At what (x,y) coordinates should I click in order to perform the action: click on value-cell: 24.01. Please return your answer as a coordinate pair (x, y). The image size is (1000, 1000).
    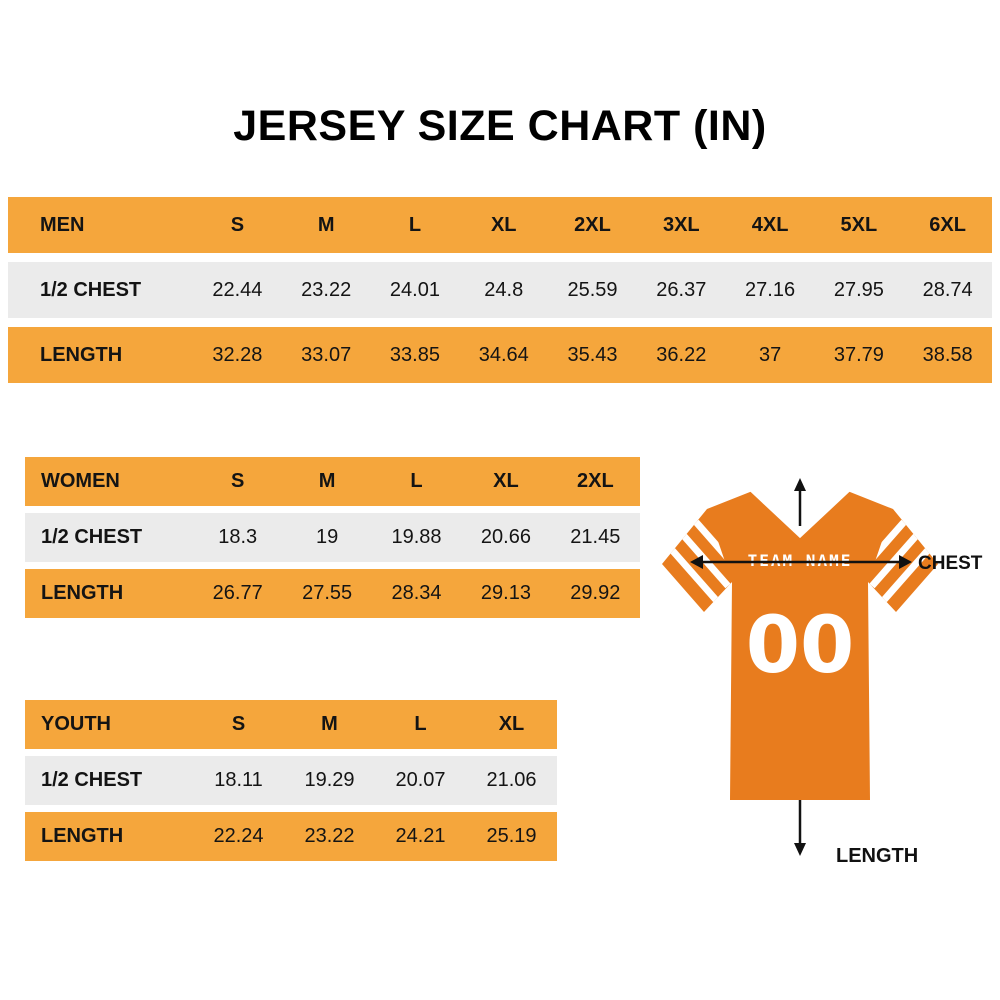
    Looking at the image, I should click on (414, 289).